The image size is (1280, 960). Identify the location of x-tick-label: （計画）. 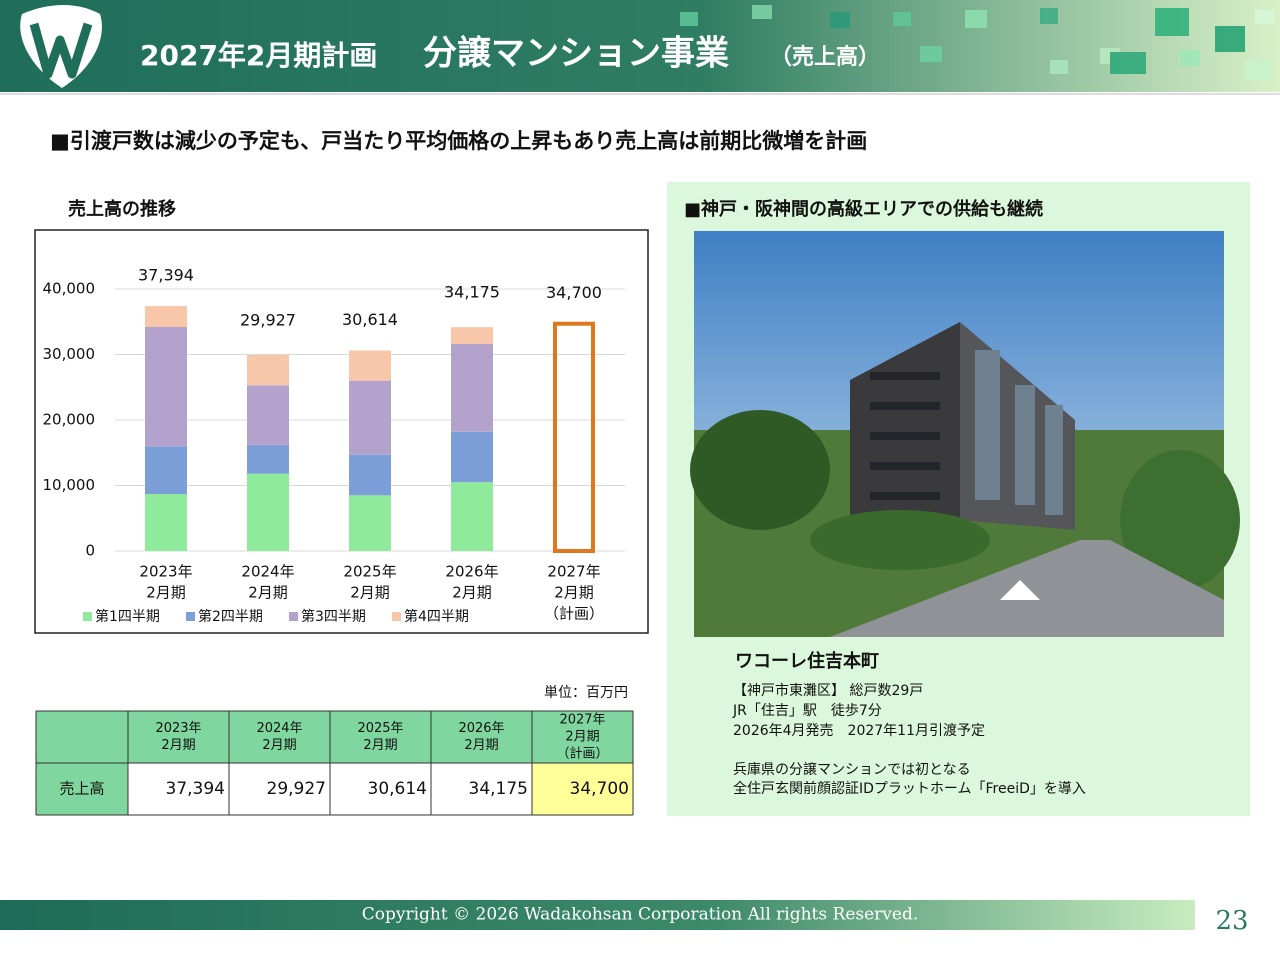
(574, 614).